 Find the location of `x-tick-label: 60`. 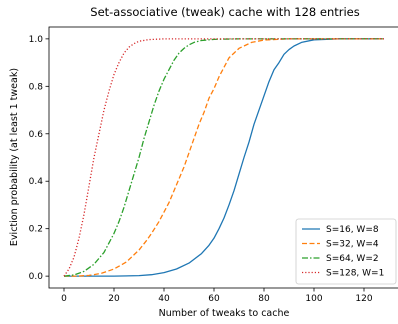

x-tick-label: 60 is located at coordinates (214, 299).